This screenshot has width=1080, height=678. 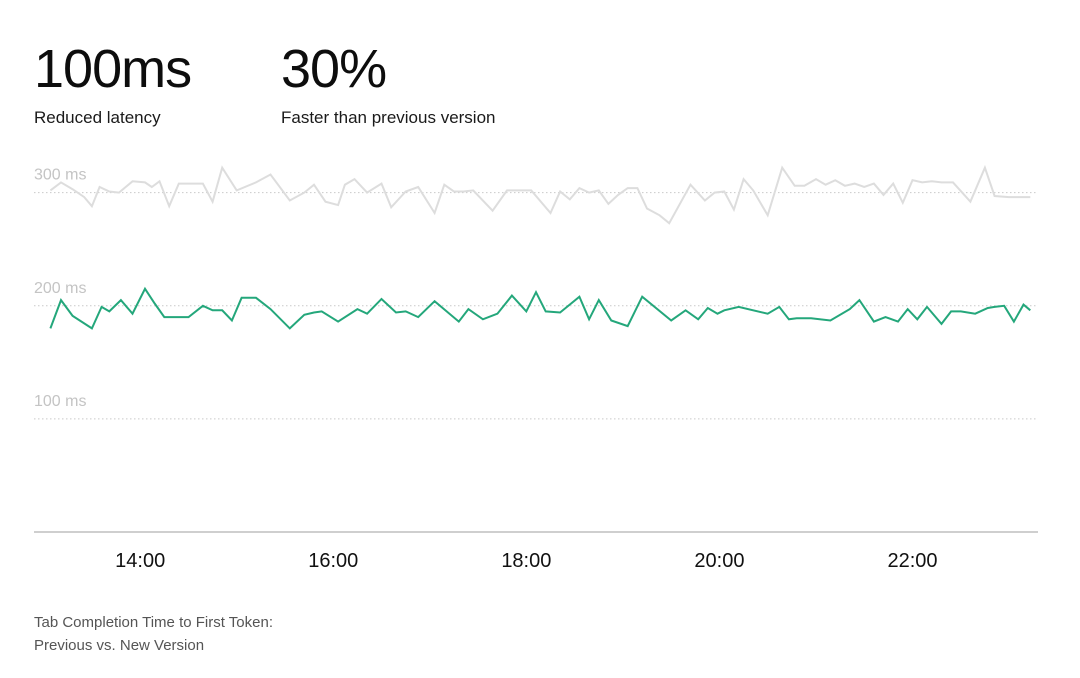 What do you see at coordinates (153, 622) in the screenshot?
I see `caption-line-1: Tab Completion Time to First Token:` at bounding box center [153, 622].